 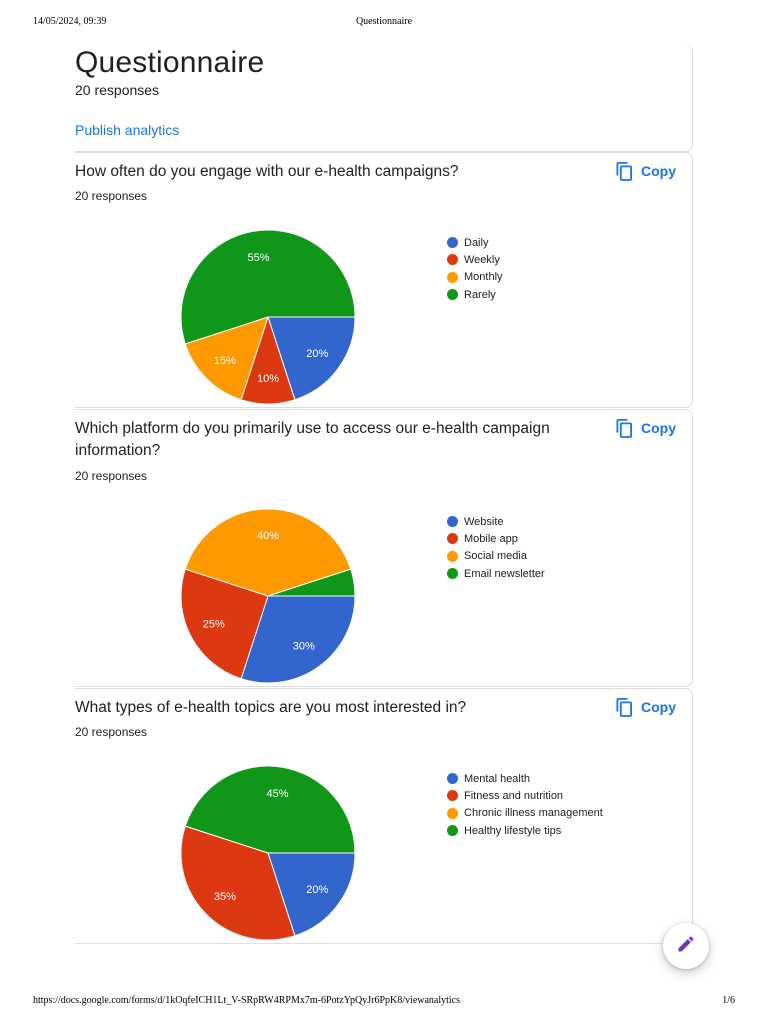 What do you see at coordinates (270, 809) in the screenshot?
I see `pie-slice-healthy-lifestyle-tips` at bounding box center [270, 809].